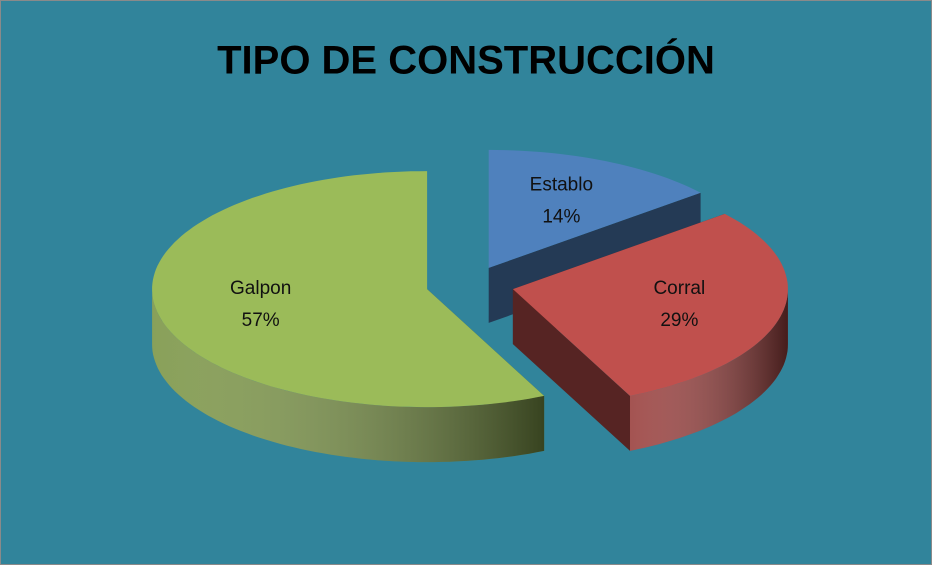 The image size is (932, 565). I want to click on chart-title: TIPO DE CONSTRUCCIÓN, so click(466, 60).